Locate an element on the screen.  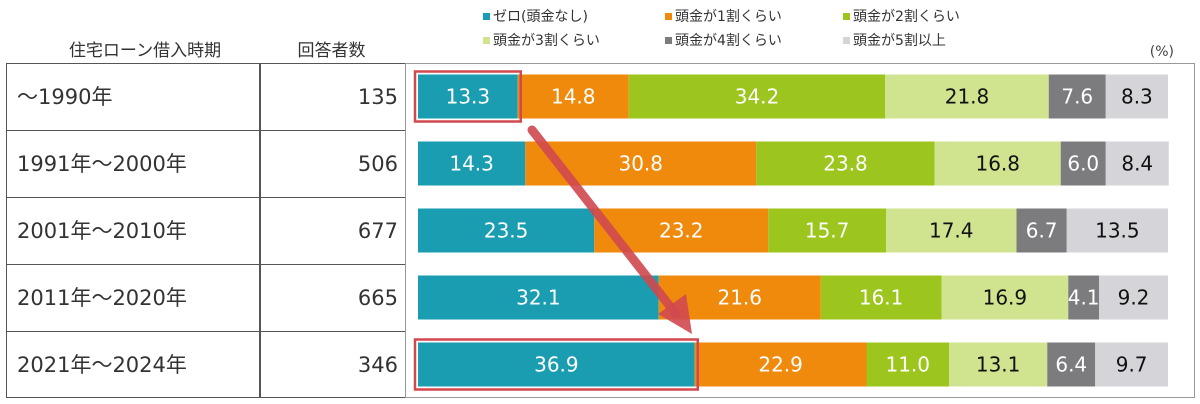
table-row: 2001年～2010年 677 is located at coordinates (206, 231).